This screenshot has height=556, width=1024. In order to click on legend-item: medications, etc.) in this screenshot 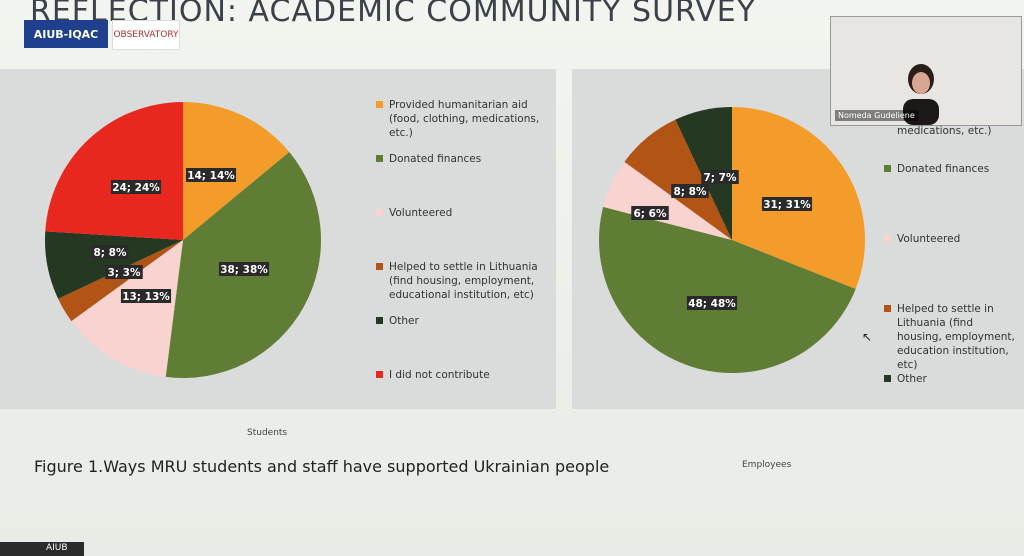, I will do `click(952, 131)`.